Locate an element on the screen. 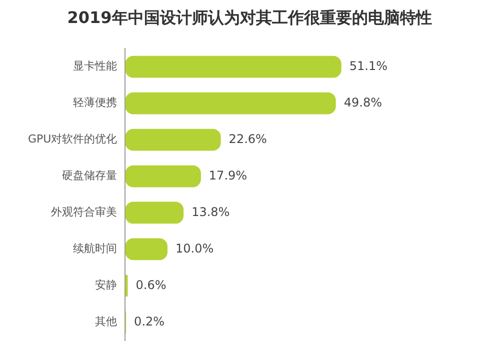  y-tick-label: 外观符合审美 is located at coordinates (84, 212).